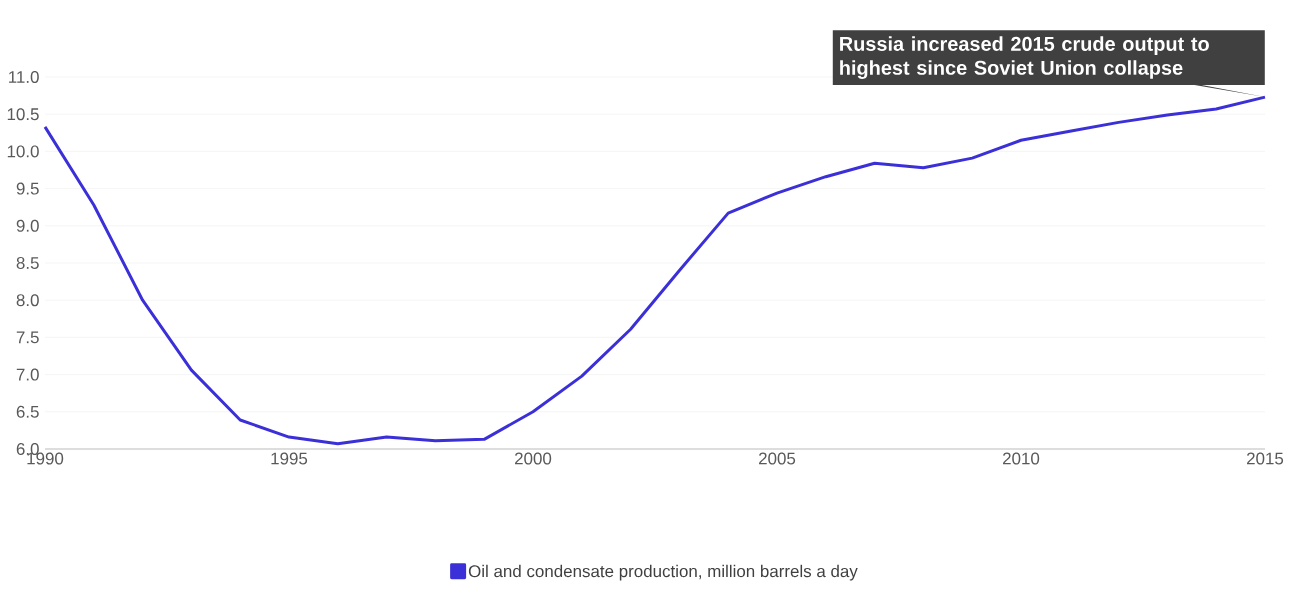  I want to click on legend-label: Oil and condensate production, million barrels a day, so click(663, 572).